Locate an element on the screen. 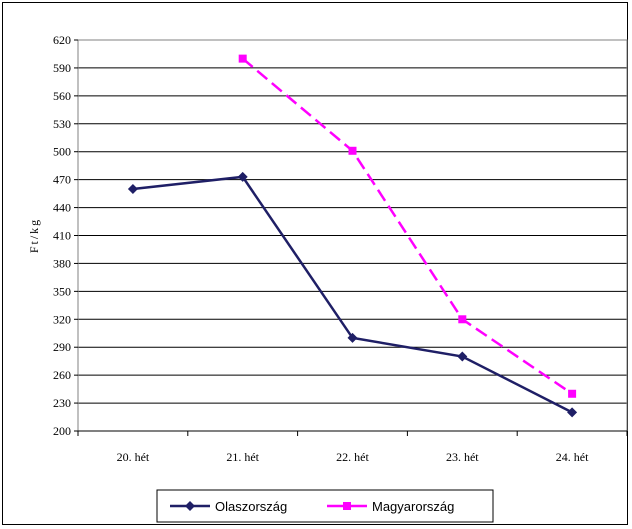 The height and width of the screenshot is (529, 632). x-tick-label: 24. hét is located at coordinates (572, 457).